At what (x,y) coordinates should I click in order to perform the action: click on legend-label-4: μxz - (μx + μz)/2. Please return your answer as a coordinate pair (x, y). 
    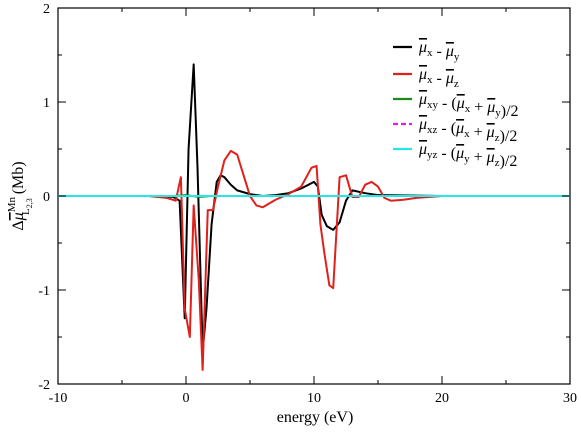
    Looking at the image, I should click on (467, 130).